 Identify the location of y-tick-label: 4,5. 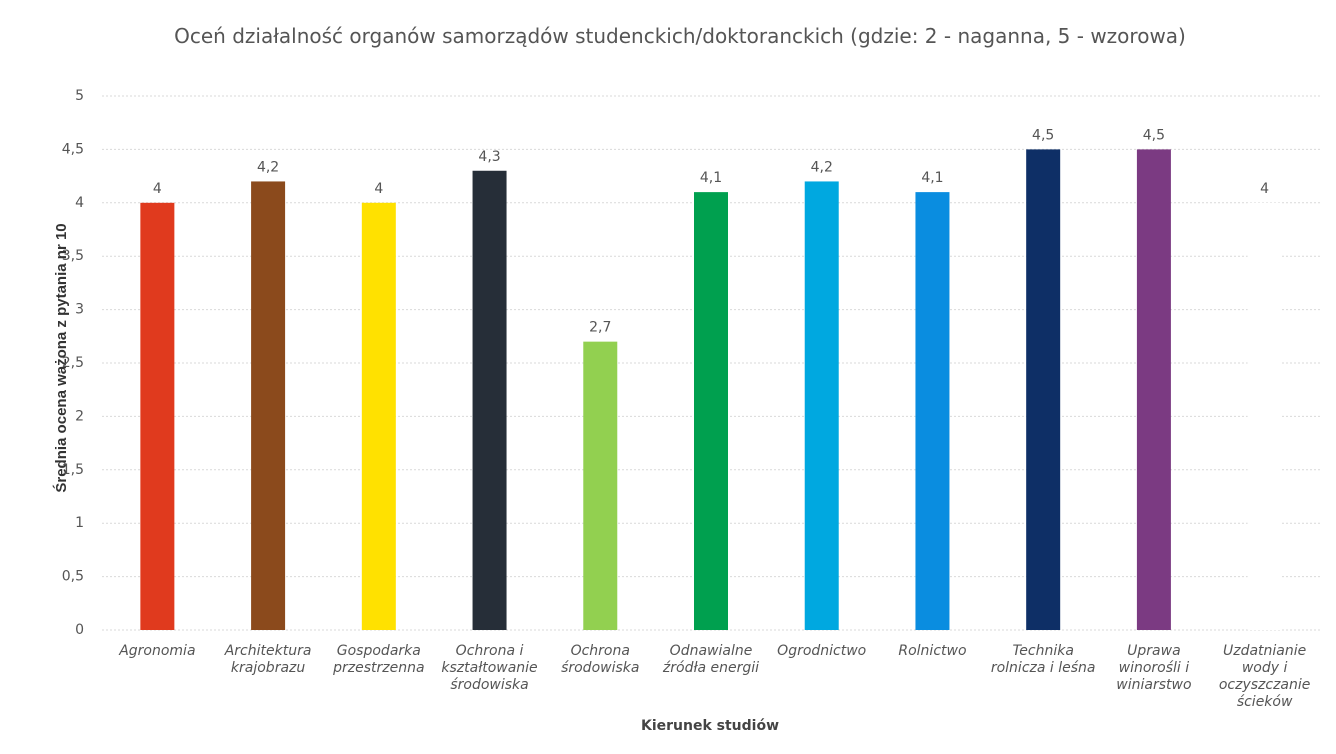
(73, 149).